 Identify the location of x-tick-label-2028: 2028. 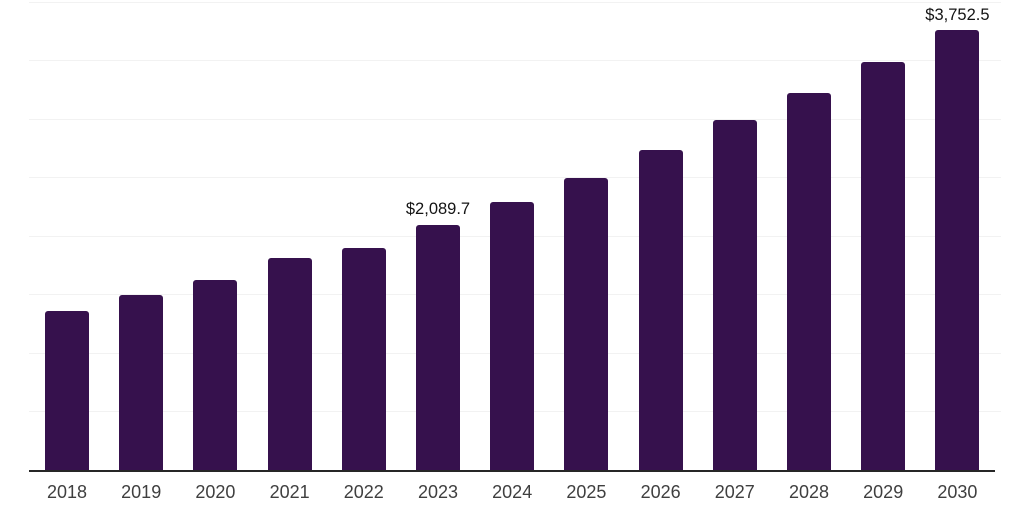
(809, 492).